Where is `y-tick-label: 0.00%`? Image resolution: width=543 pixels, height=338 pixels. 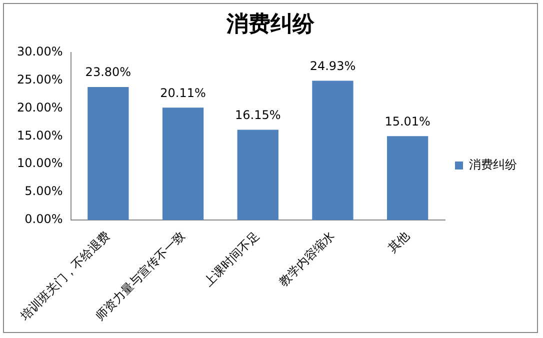 y-tick-label: 0.00% is located at coordinates (43, 219).